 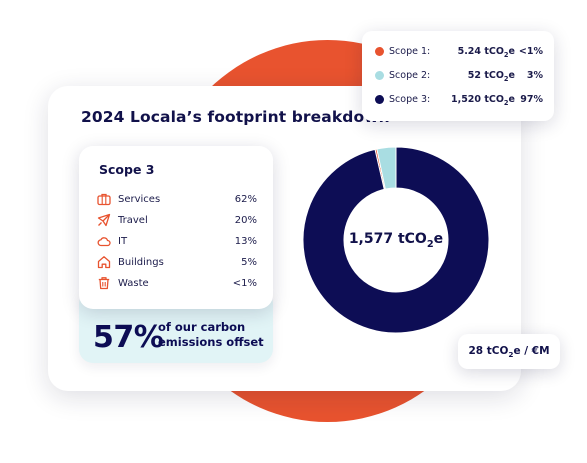 I want to click on donut-center-label: 1,577 tCO2e, so click(x=396, y=240).